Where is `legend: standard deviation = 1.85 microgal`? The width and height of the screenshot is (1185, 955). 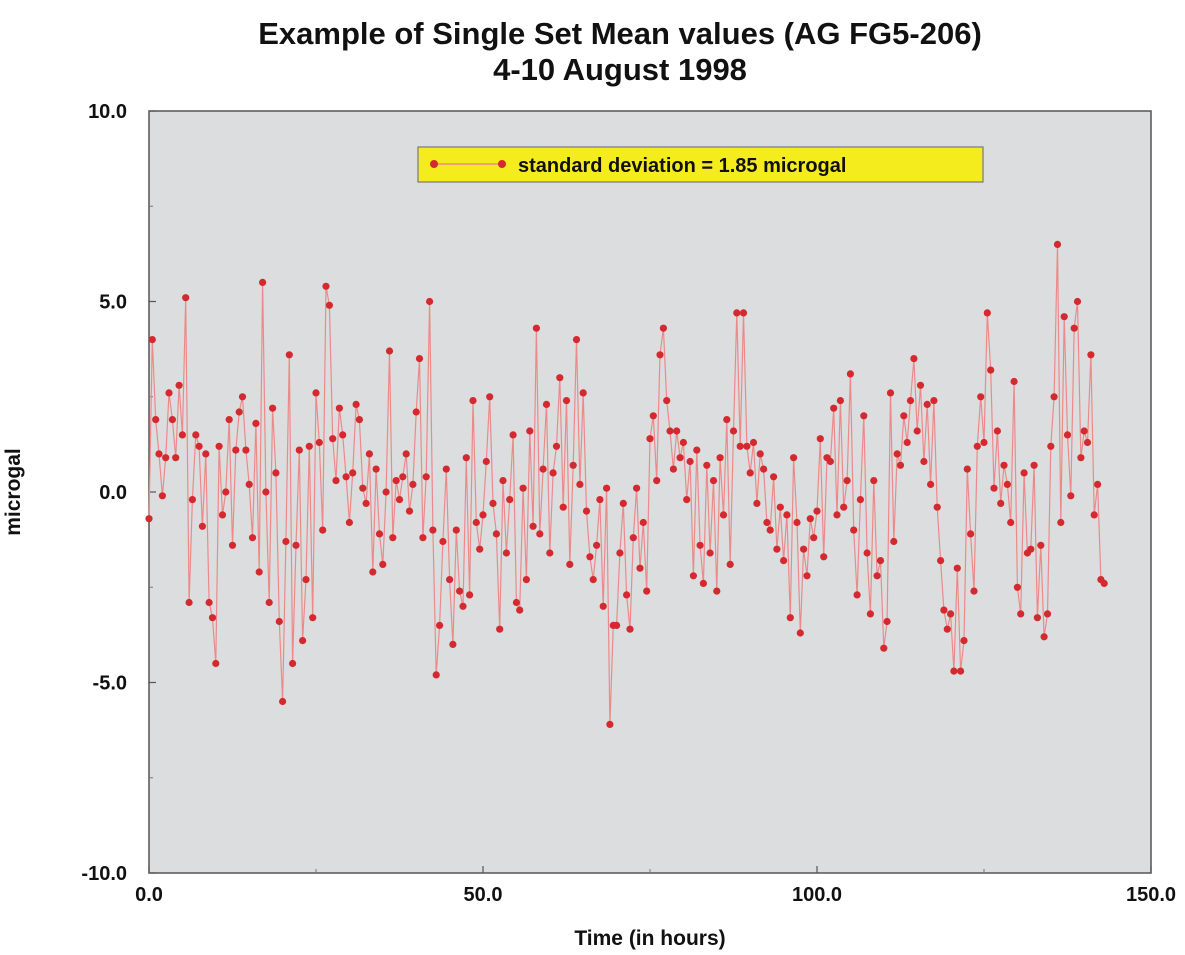 legend: standard deviation = 1.85 microgal is located at coordinates (700, 164).